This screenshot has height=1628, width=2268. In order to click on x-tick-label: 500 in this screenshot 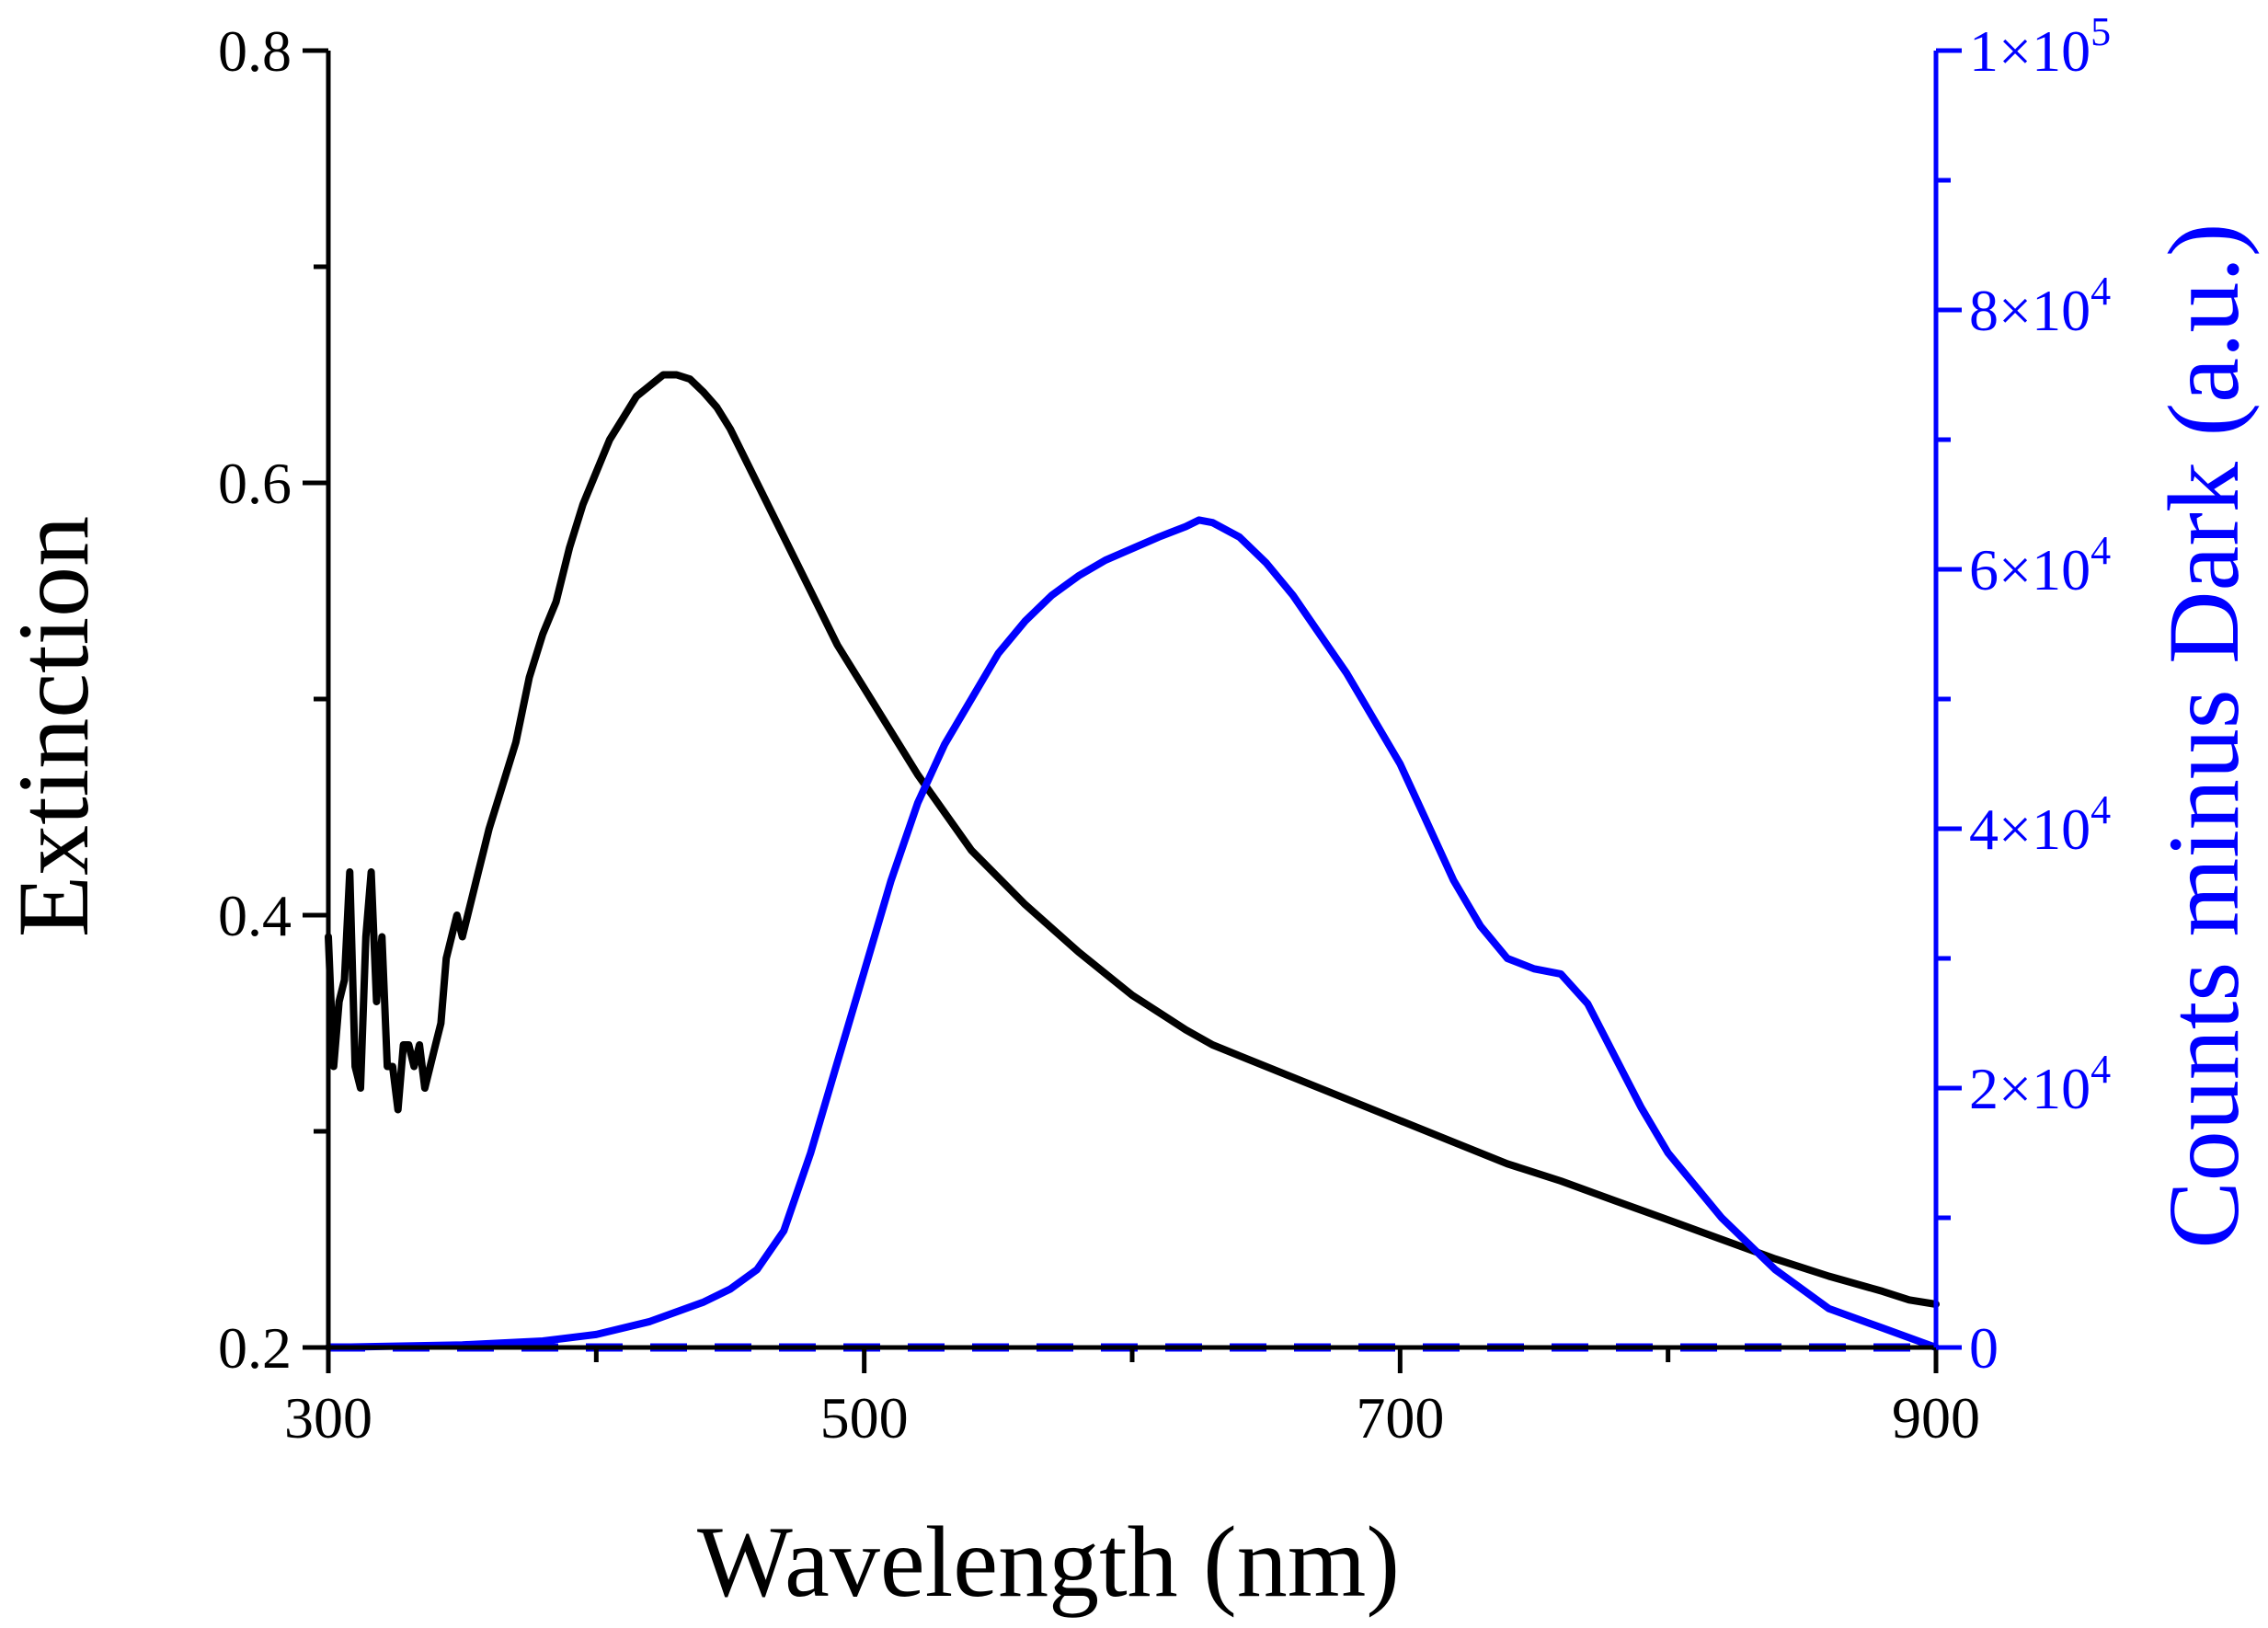, I will do `click(864, 1417)`.